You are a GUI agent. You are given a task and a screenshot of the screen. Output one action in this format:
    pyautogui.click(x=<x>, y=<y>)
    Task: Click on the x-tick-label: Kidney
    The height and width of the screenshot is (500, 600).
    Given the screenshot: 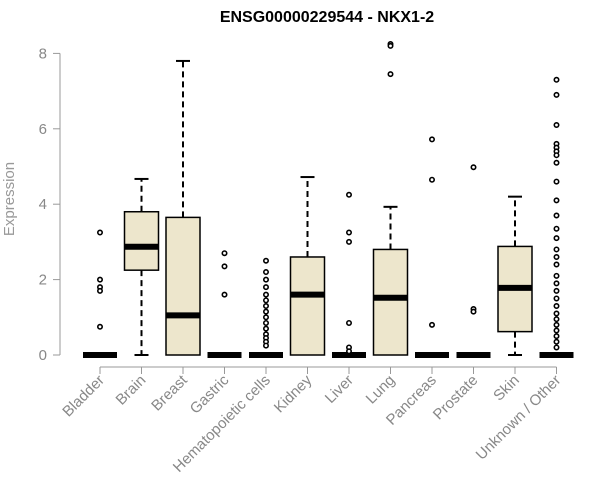 What is the action you would take?
    pyautogui.click(x=293, y=393)
    